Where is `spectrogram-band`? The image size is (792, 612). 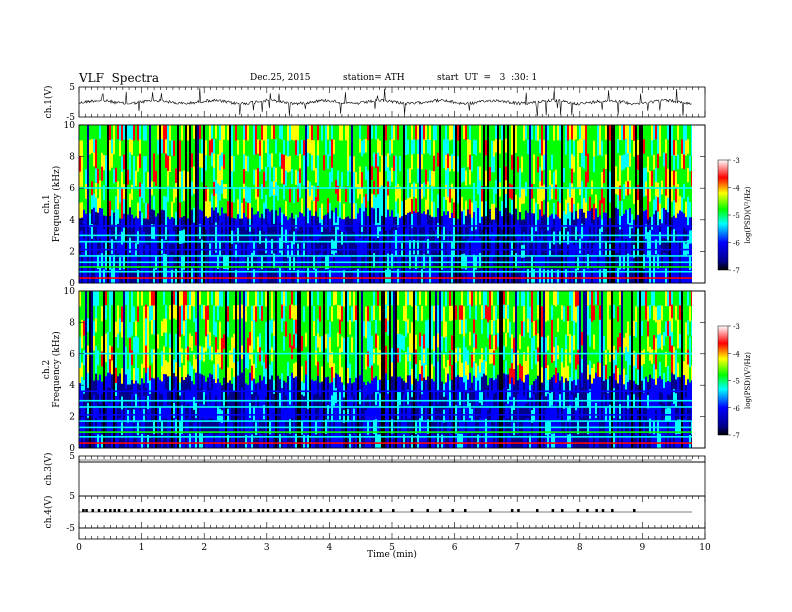 spectrogram-band is located at coordinates (385, 188).